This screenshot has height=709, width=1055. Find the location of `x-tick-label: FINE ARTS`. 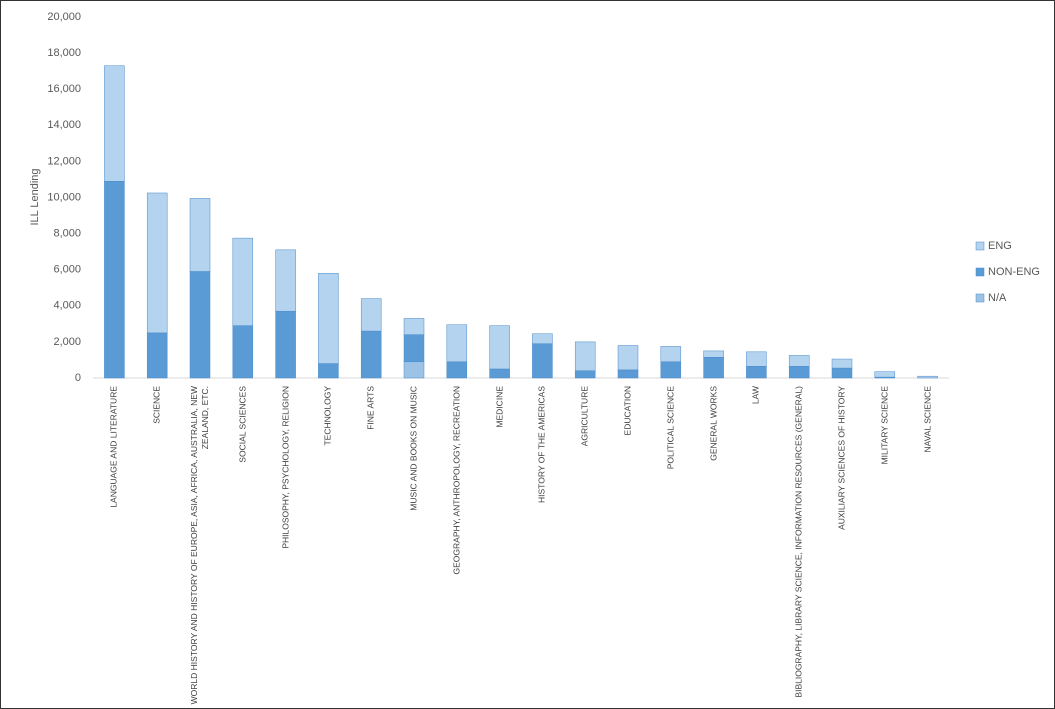

x-tick-label: FINE ARTS is located at coordinates (370, 408).